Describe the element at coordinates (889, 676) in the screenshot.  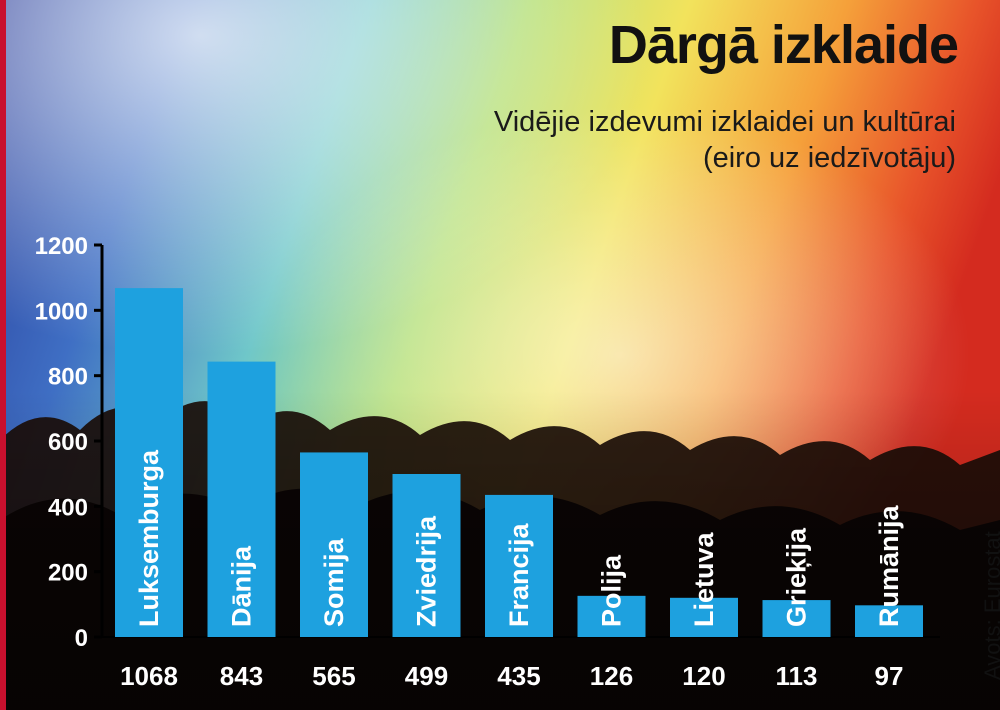
I see `value-label: 97` at that location.